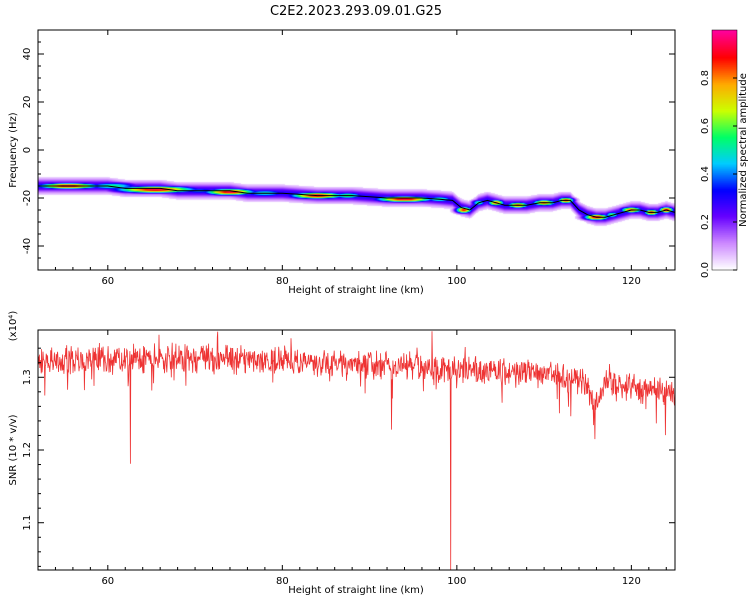 This screenshot has width=750, height=600. Describe the element at coordinates (456, 281) in the screenshot. I see `spectrogram-x-tick-label: 100` at that location.